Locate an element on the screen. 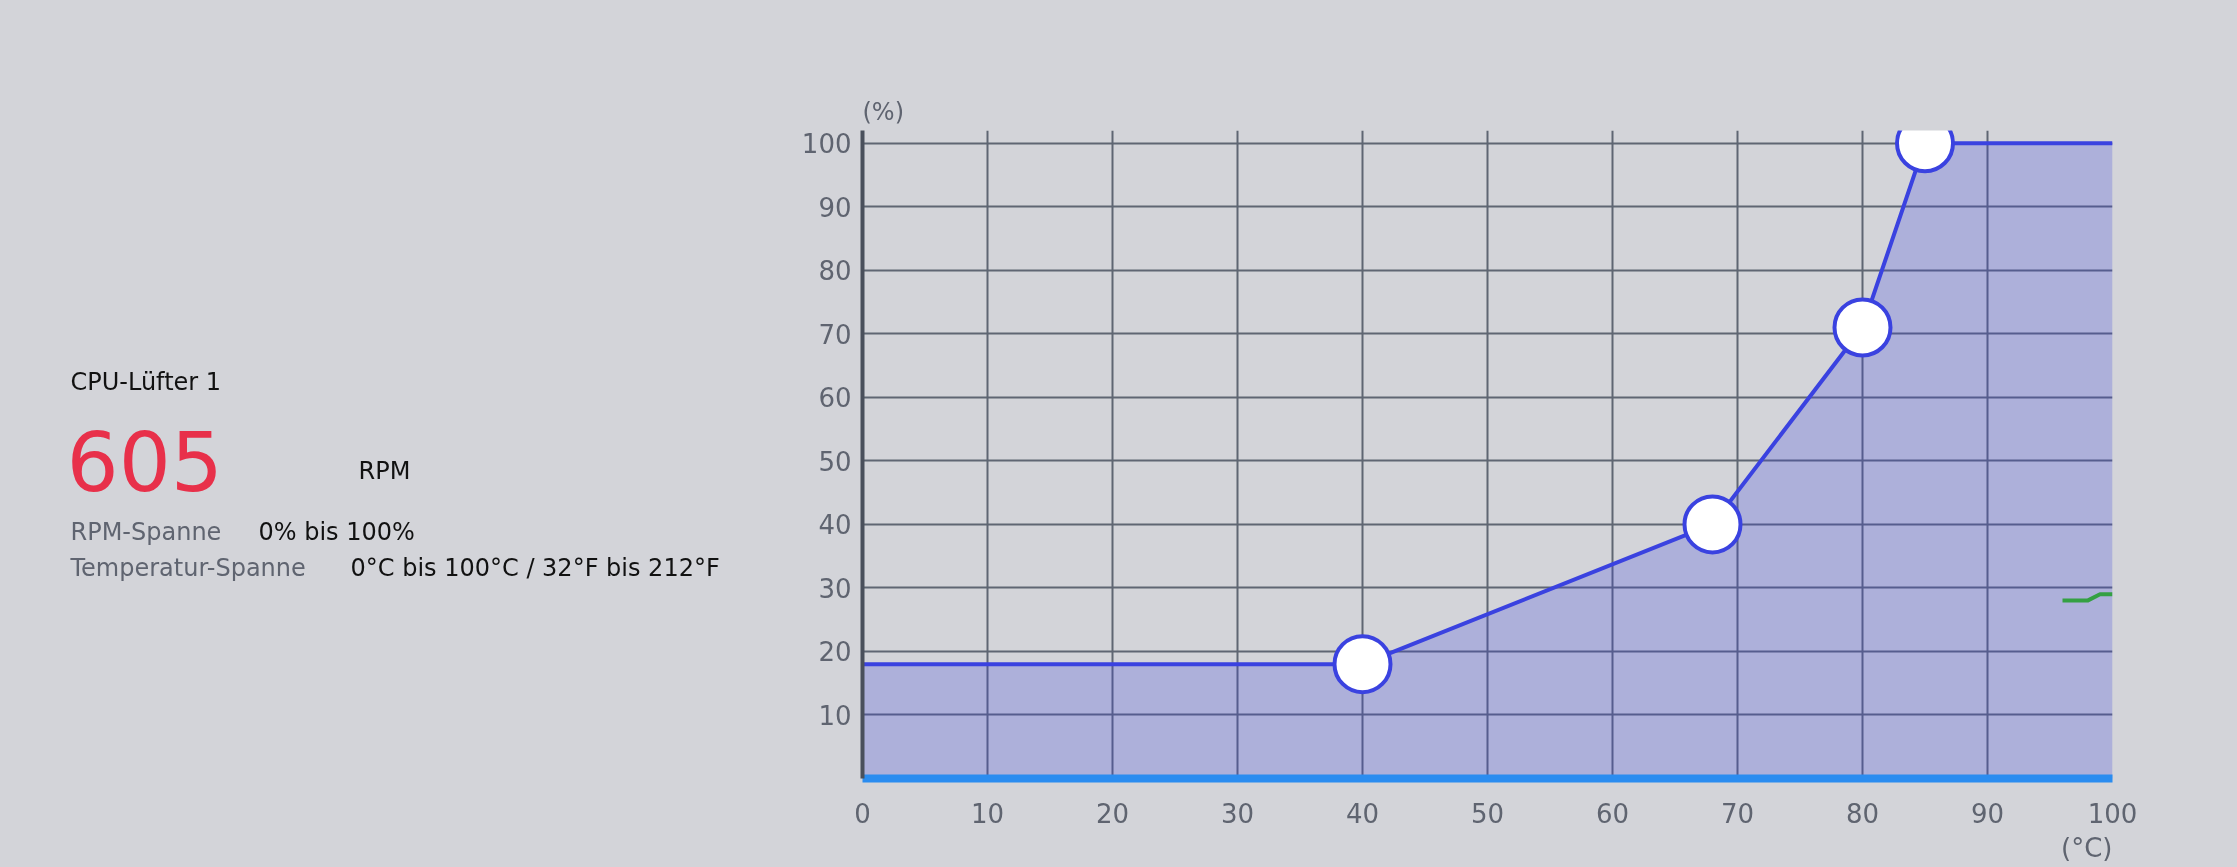 The height and width of the screenshot is (867, 2237). y-tick-label: 70 is located at coordinates (835, 334).